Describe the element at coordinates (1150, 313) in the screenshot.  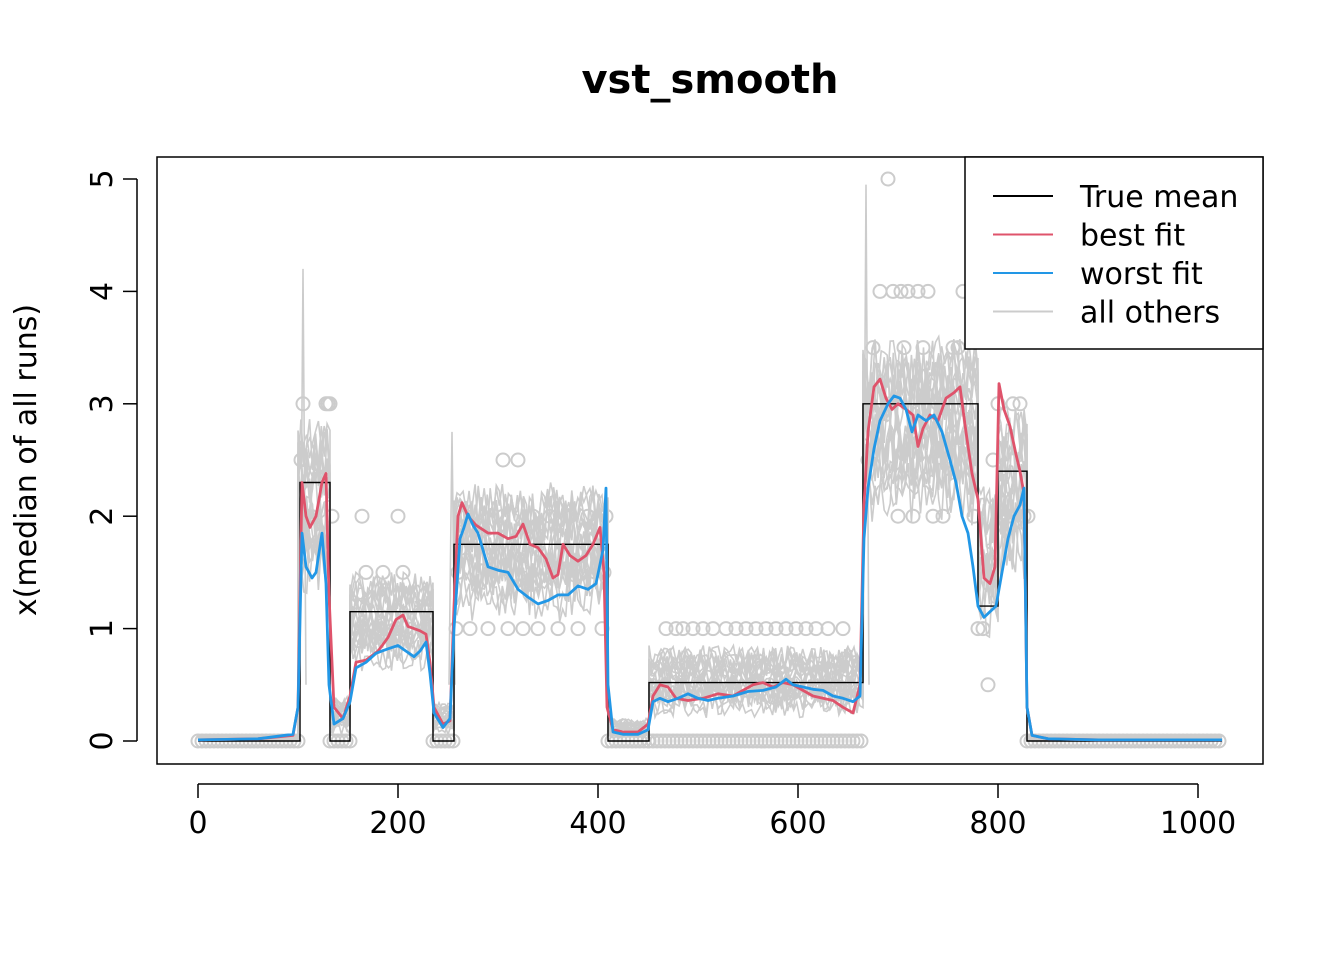
I see `legend-label: all others` at that location.